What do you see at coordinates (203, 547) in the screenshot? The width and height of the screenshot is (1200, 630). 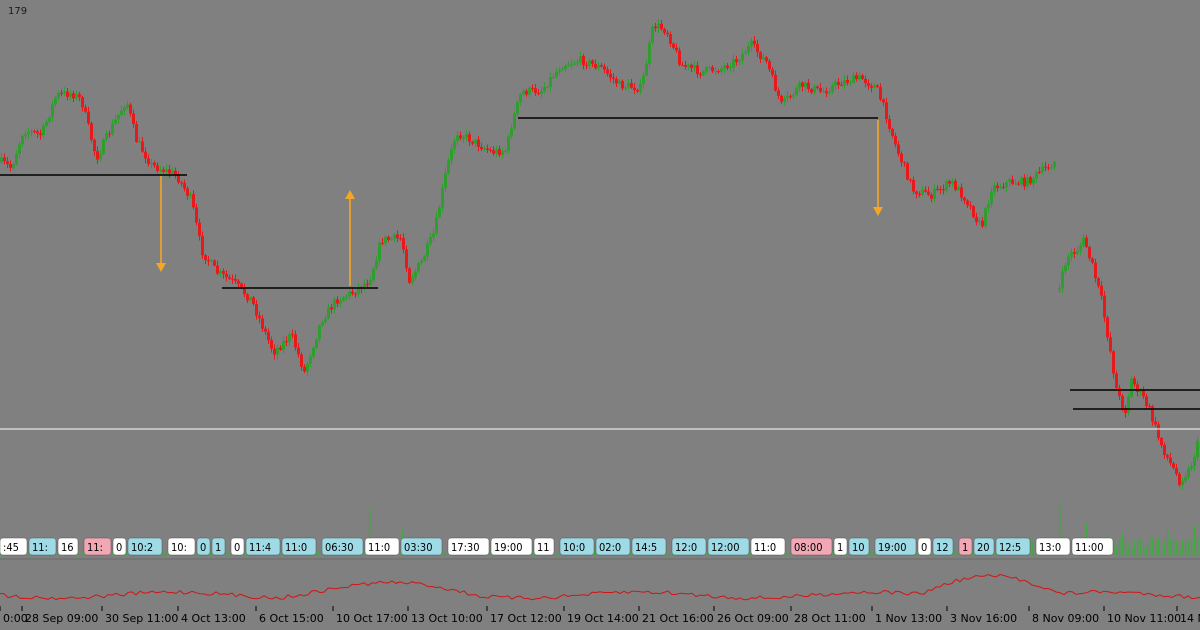 I see `session-tag-label-8: 0` at bounding box center [203, 547].